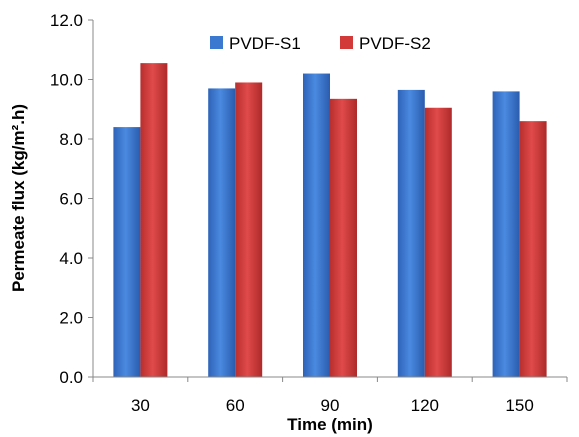 The width and height of the screenshot is (579, 437). I want to click on y-tick-label: 0.0, so click(71, 377).